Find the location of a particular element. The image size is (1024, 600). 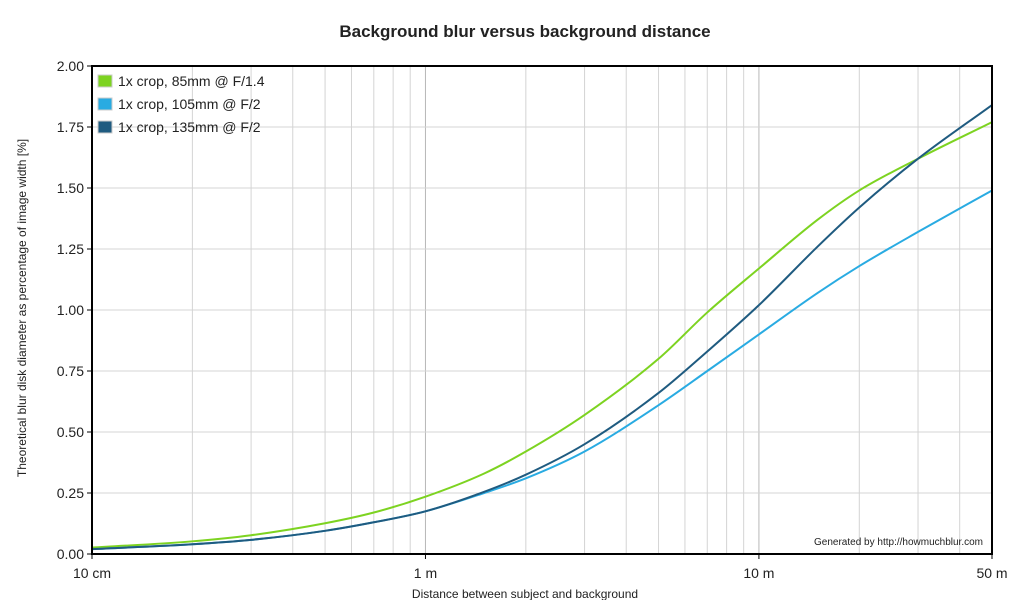

legend-label: 1x crop, 135mm @ F/2 is located at coordinates (189, 127).